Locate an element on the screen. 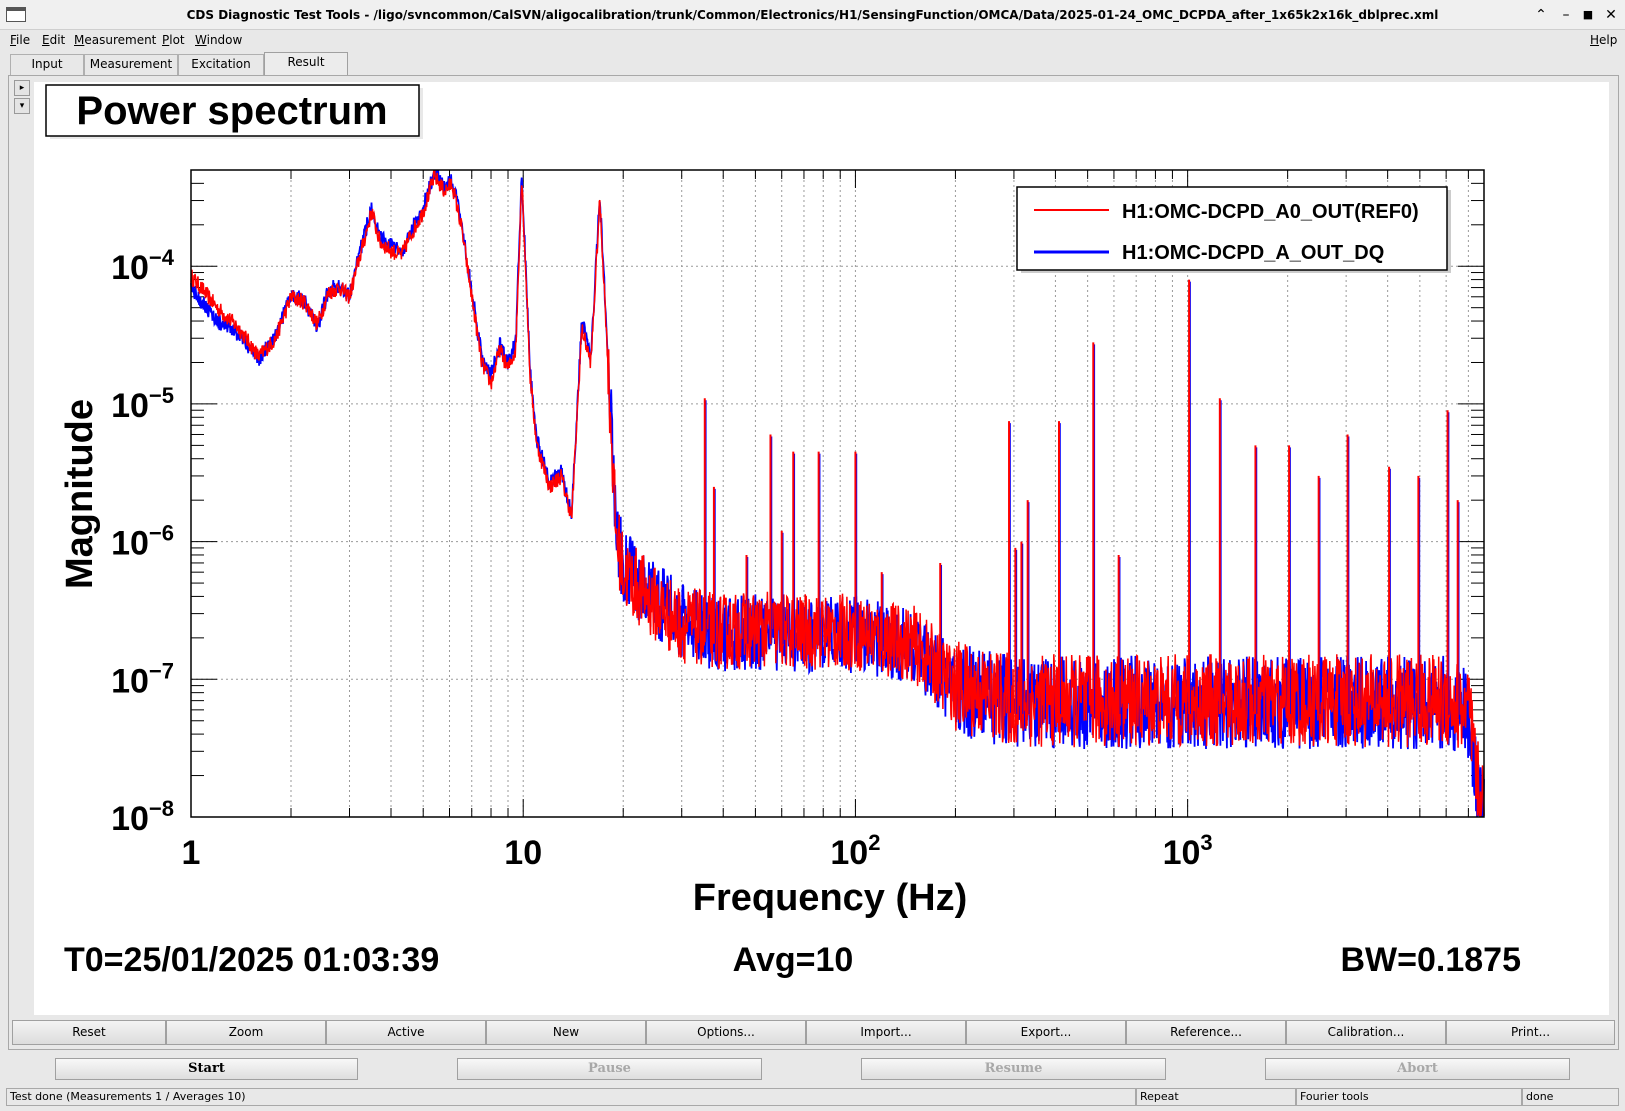  menu-window: Window is located at coordinates (219, 40).